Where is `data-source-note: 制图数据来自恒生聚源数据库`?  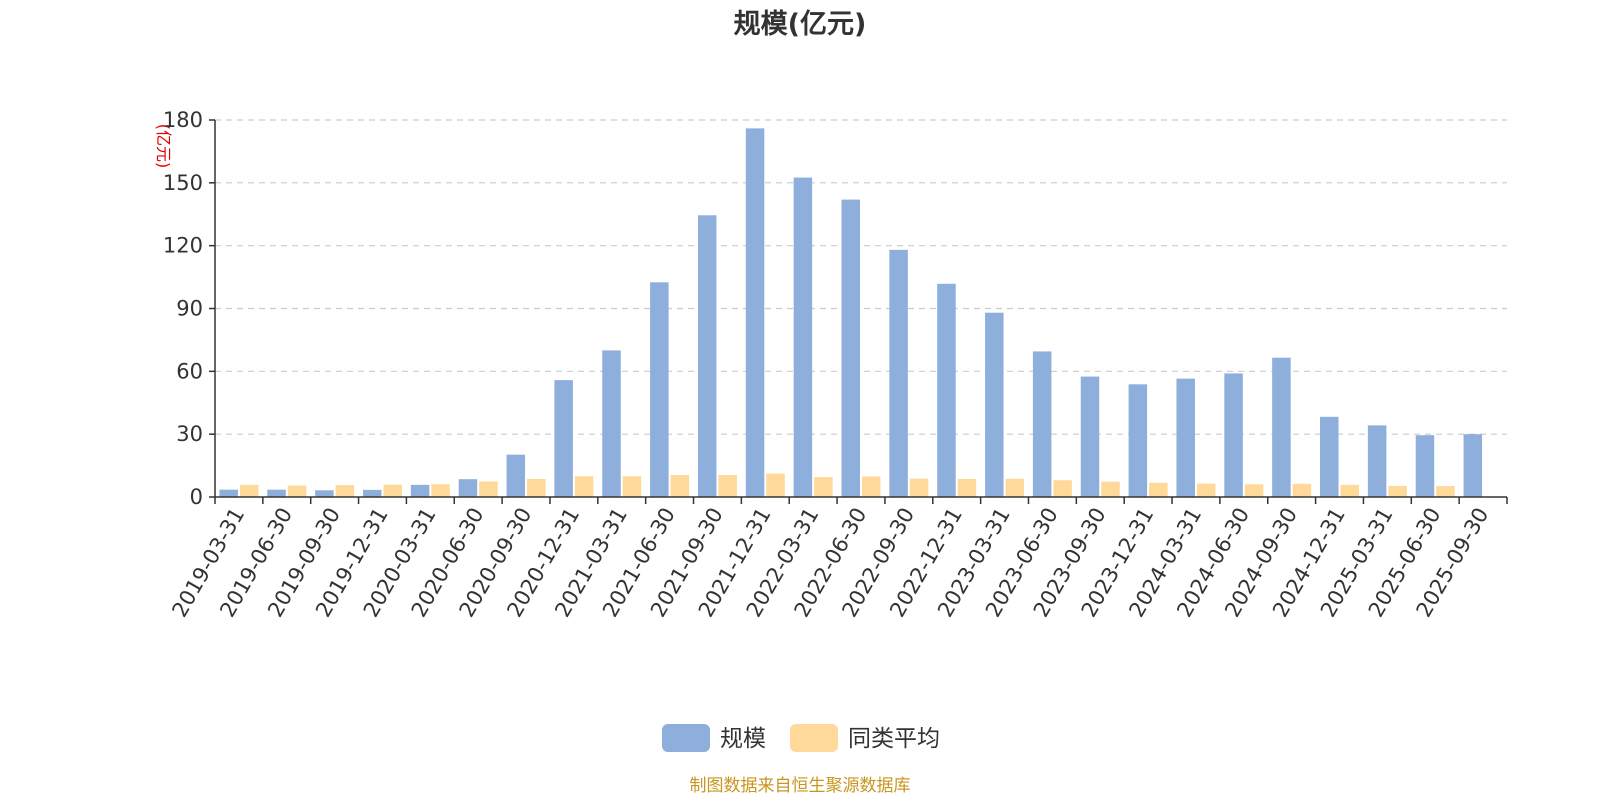
data-source-note: 制图数据来自恒生聚源数据库 is located at coordinates (800, 786).